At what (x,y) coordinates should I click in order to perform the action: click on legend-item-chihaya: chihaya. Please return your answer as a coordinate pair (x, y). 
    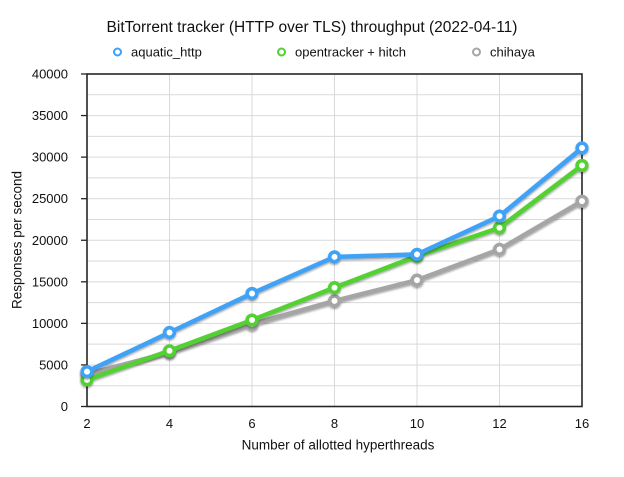
    Looking at the image, I should click on (503, 52).